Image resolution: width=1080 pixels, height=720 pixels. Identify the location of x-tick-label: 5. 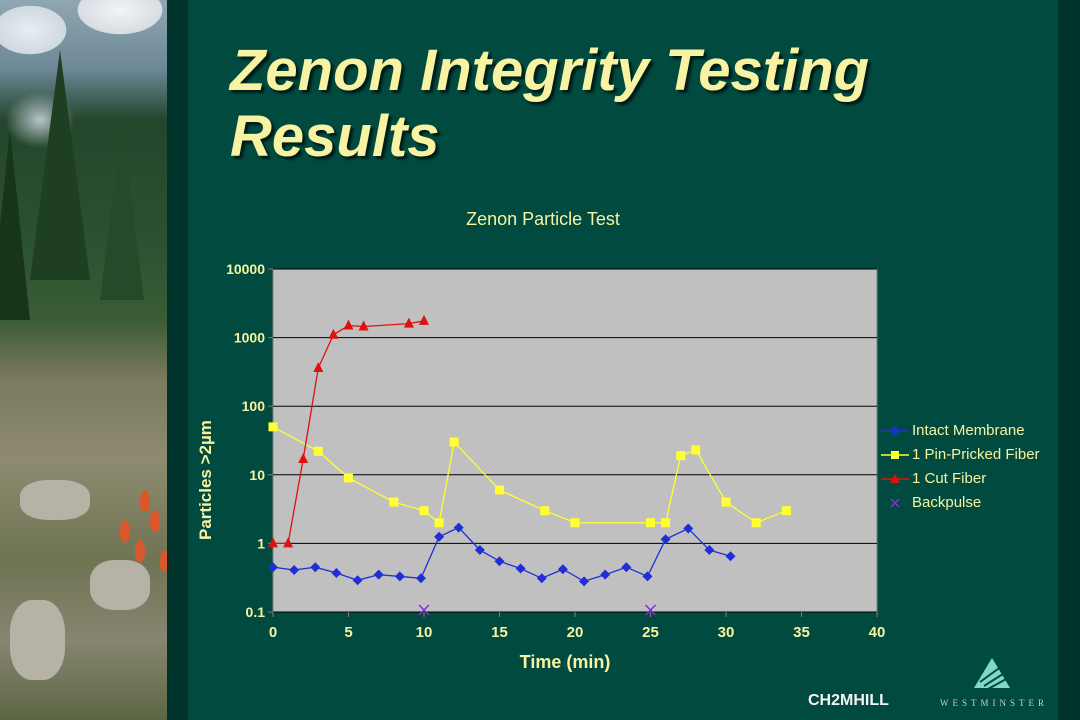
(348, 632).